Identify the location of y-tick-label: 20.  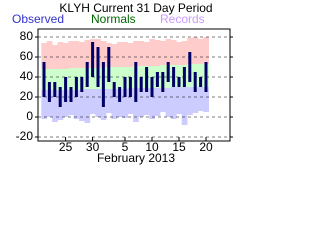
(27, 96).